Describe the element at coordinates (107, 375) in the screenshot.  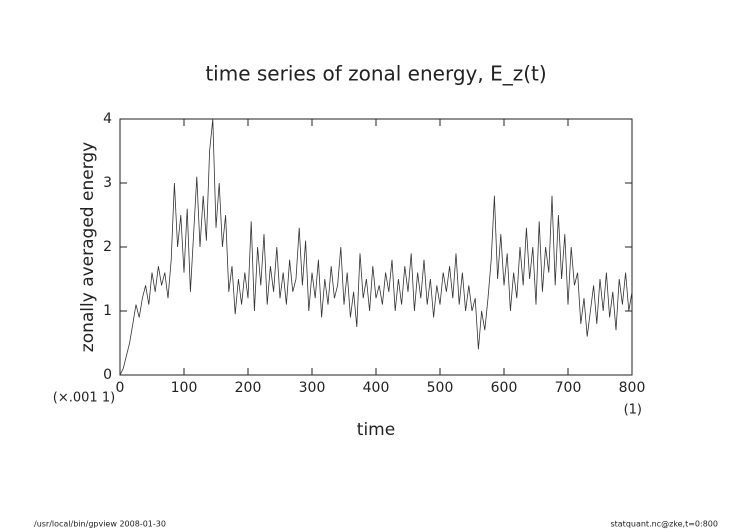
I see `y-tick-label: 0` at that location.